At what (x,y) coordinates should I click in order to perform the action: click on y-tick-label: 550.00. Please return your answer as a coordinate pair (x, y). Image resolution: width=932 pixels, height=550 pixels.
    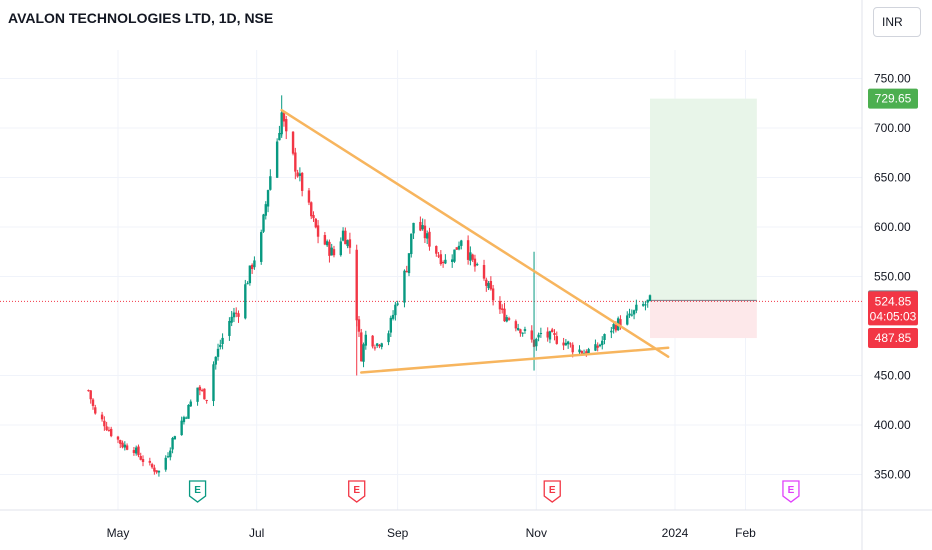
    Looking at the image, I should click on (892, 277).